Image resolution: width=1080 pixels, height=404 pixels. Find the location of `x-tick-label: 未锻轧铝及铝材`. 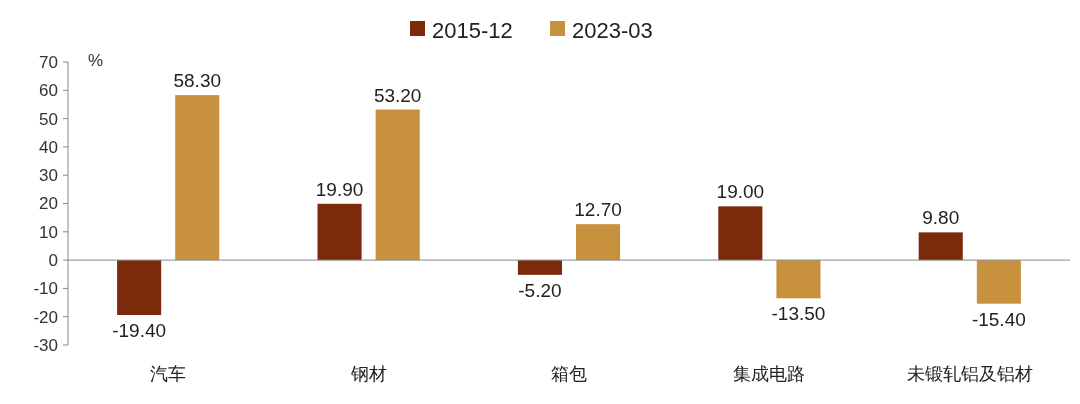

x-tick-label: 未锻轧铝及铝材 is located at coordinates (969, 374).